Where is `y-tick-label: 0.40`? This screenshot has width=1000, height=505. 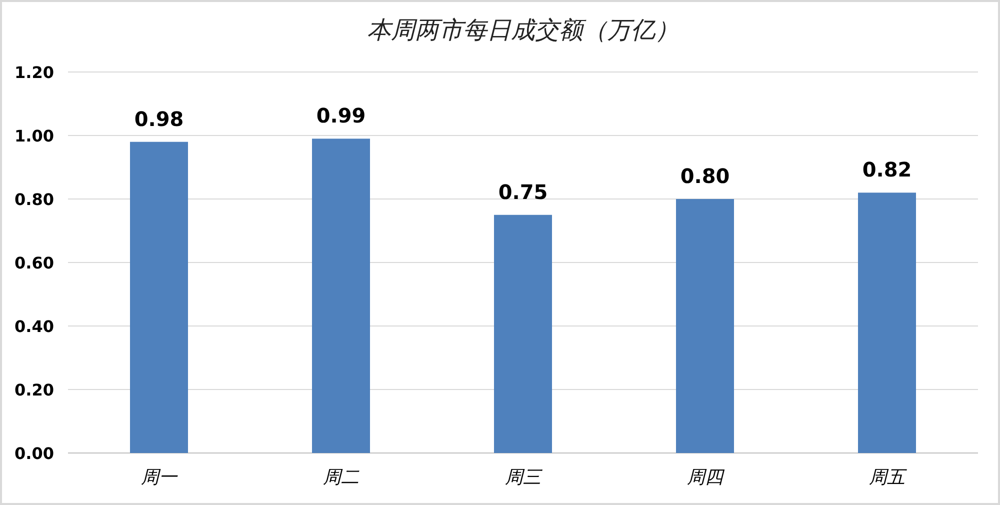
y-tick-label: 0.40 is located at coordinates (34, 326).